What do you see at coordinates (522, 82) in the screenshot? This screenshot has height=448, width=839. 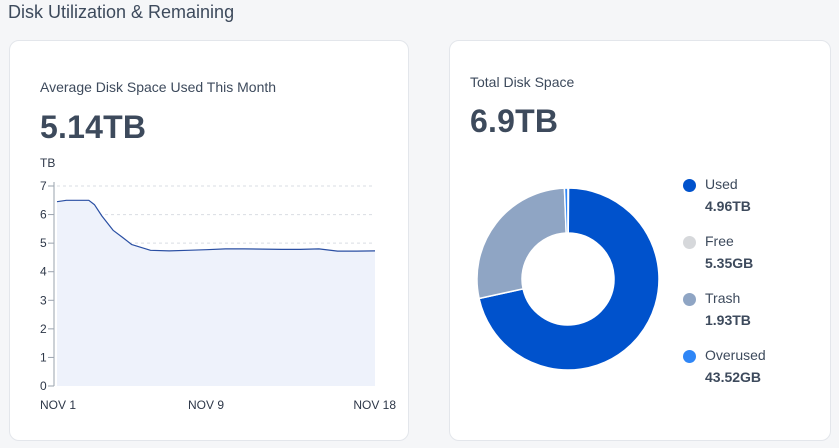 I see `total-disk-label: Total Disk Space` at bounding box center [522, 82].